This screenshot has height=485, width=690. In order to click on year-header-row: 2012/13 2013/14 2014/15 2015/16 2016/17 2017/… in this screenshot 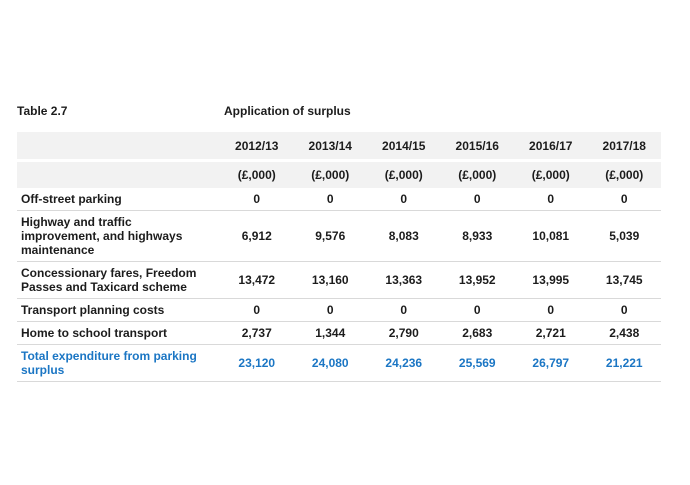, I will do `click(339, 147)`.